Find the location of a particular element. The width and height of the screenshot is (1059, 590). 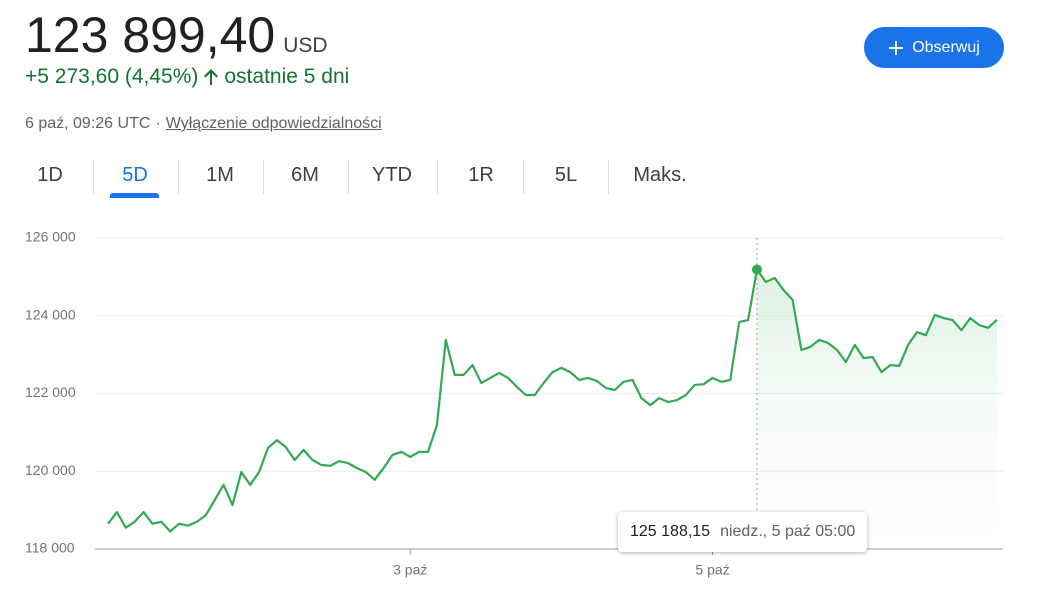

range-tab: 5D is located at coordinates (135, 175).